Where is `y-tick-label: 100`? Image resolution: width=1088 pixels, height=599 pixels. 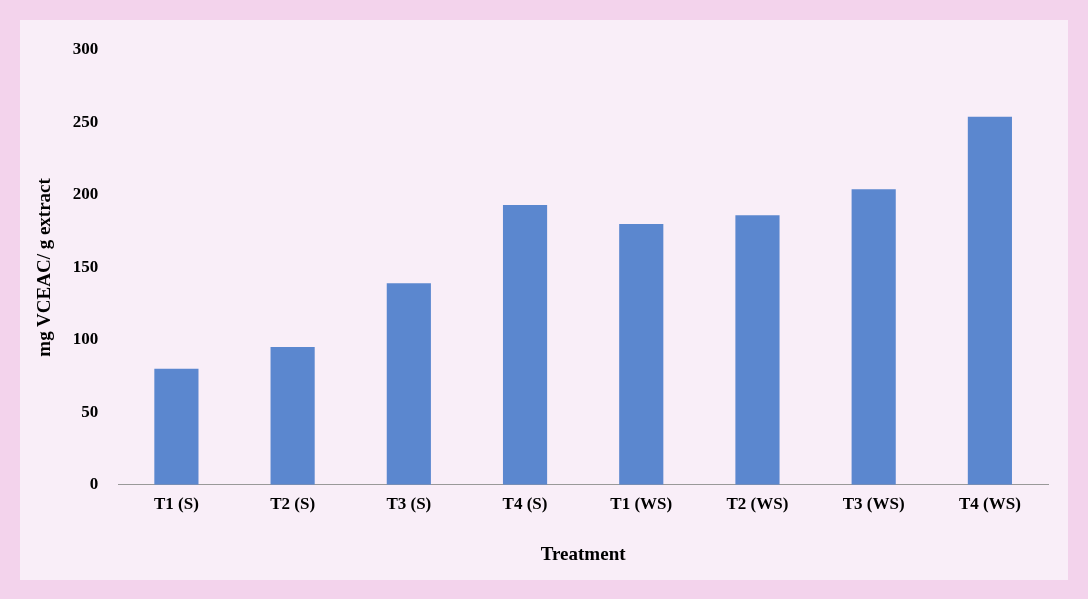
y-tick-label: 100 is located at coordinates (85, 339).